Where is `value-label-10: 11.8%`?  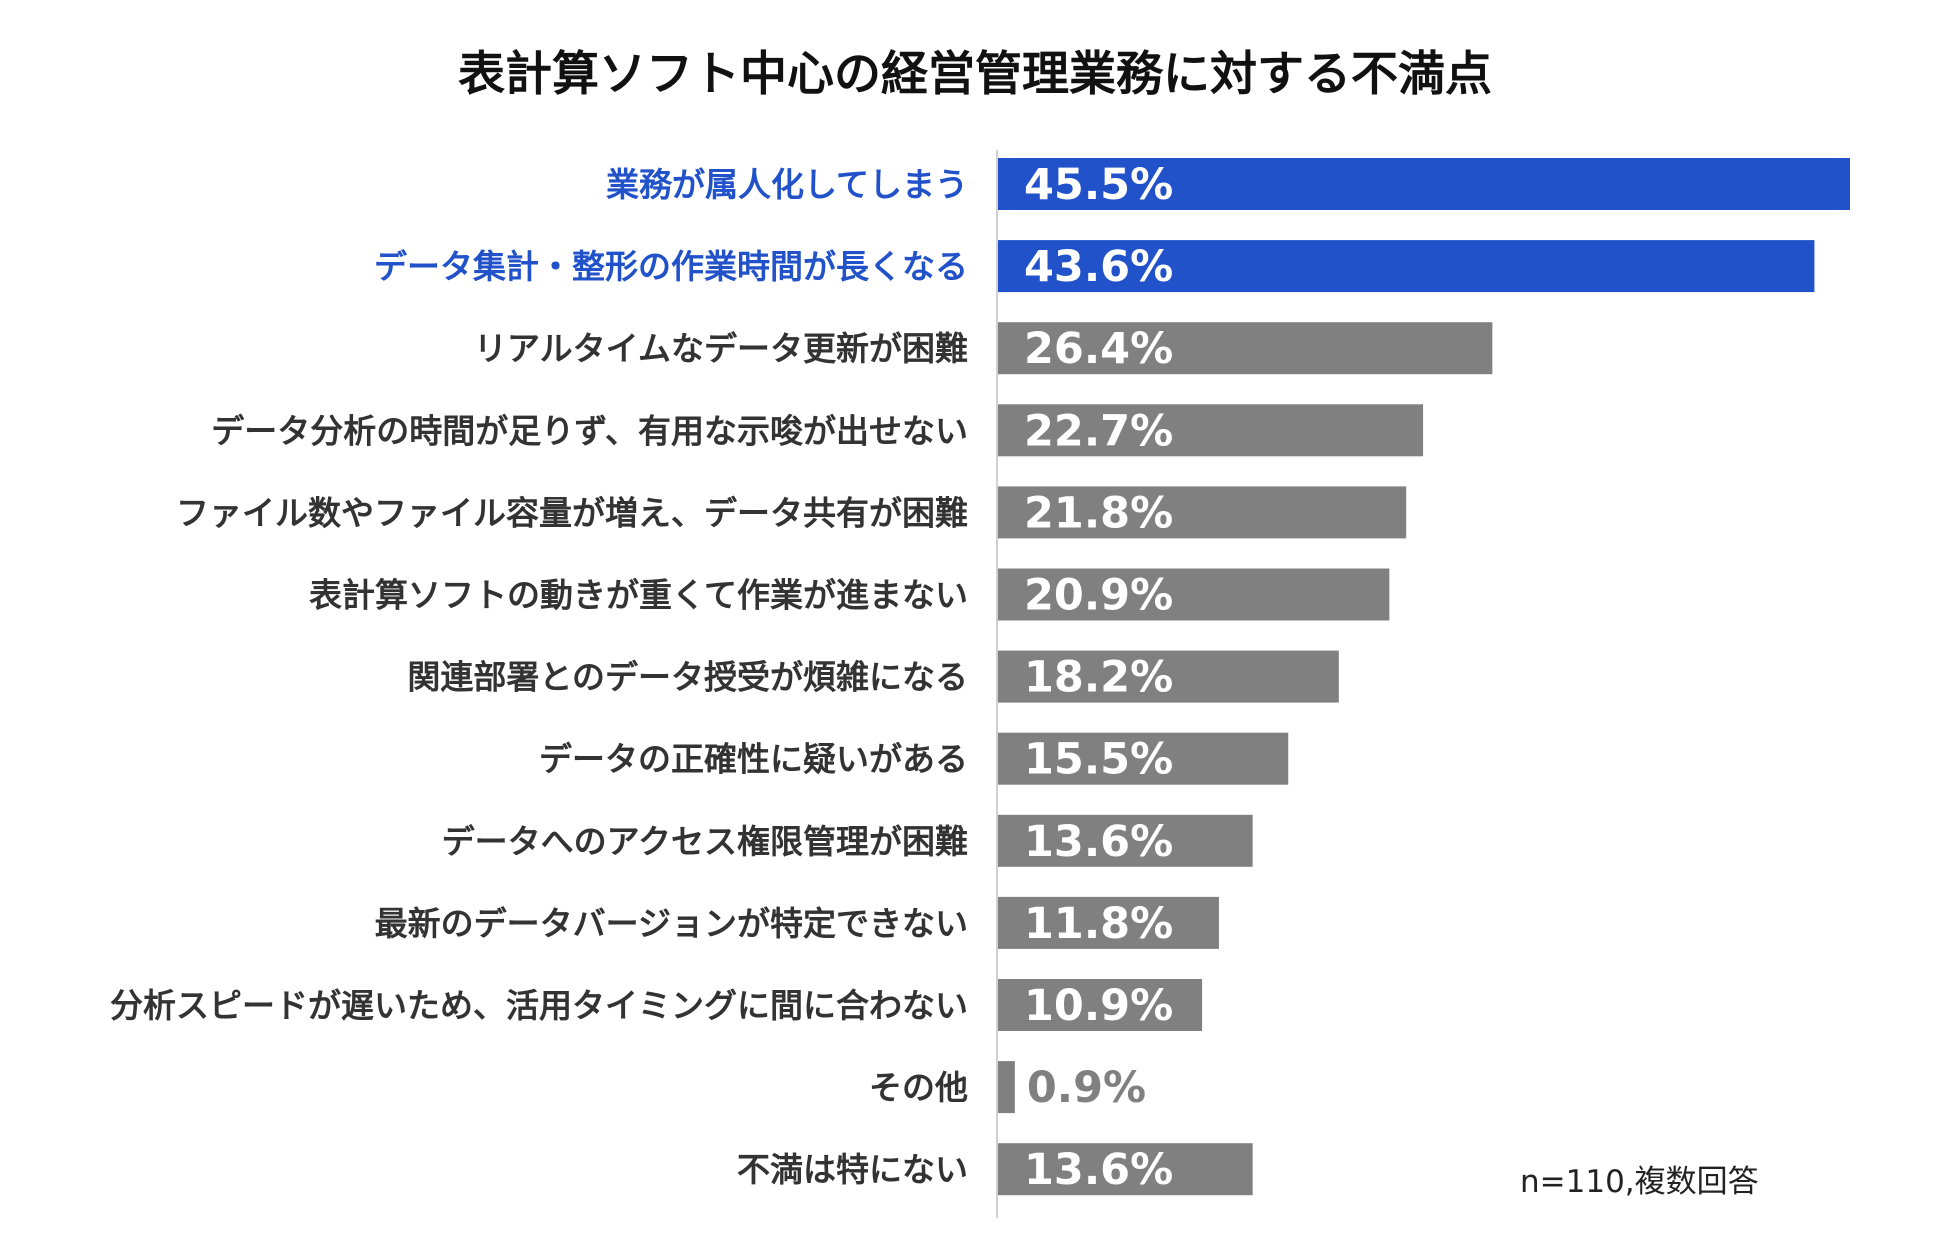
value-label-10: 11.8% is located at coordinates (1098, 924).